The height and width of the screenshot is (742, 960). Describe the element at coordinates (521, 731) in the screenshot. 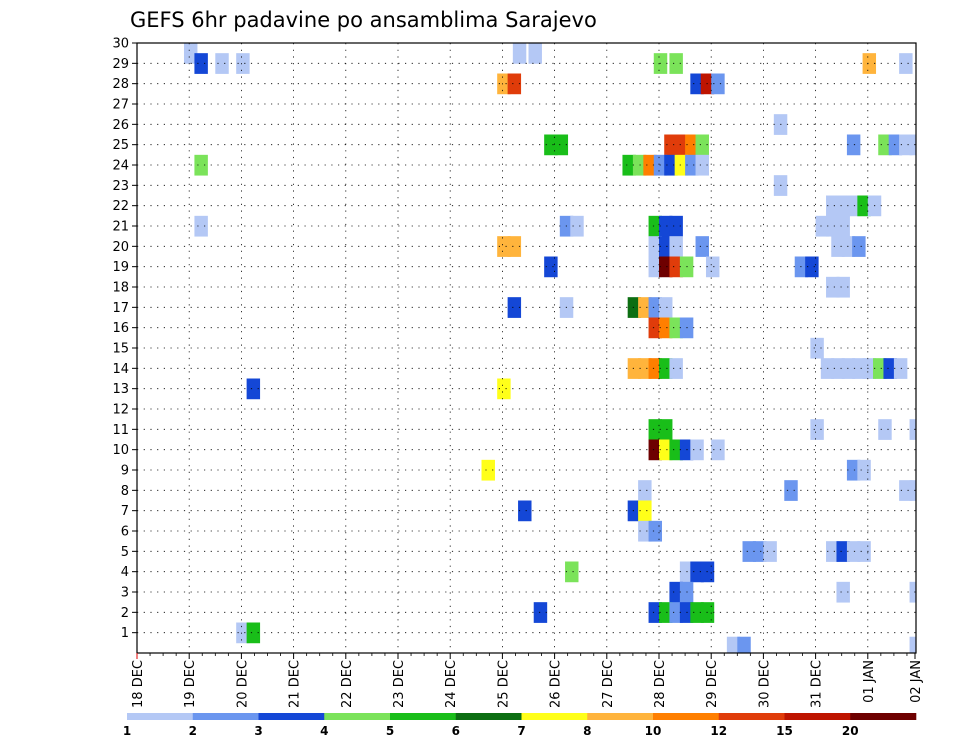

I see `colorbar-label: 7` at that location.